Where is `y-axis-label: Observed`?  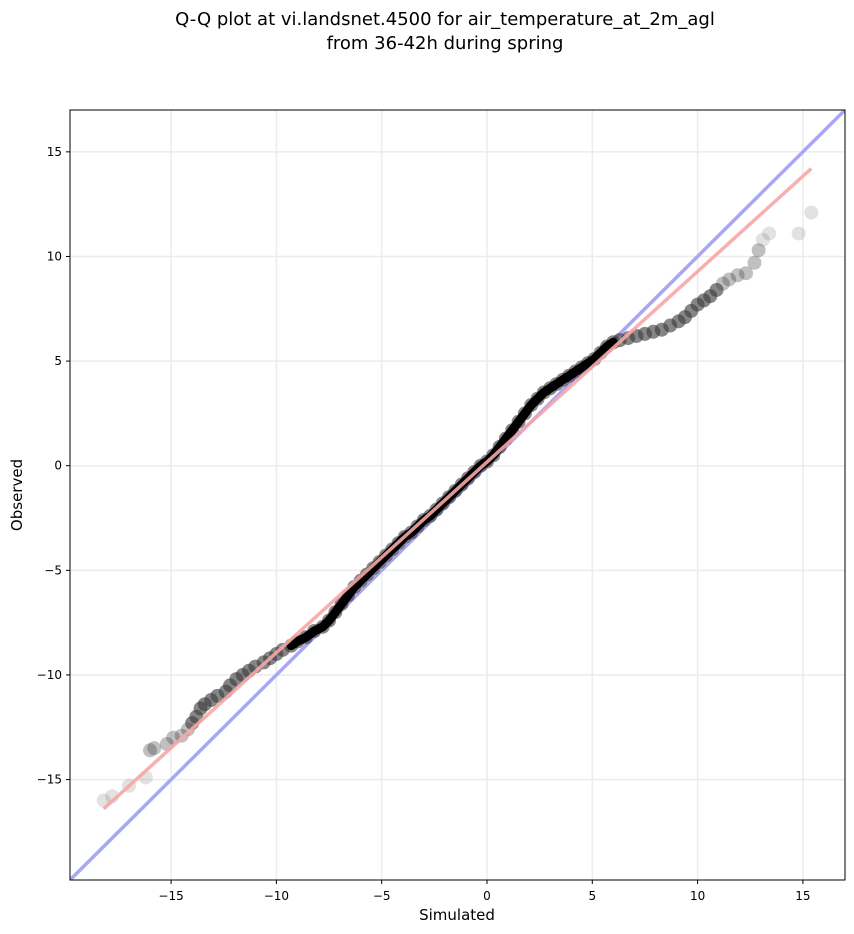 y-axis-label: Observed is located at coordinates (17, 495).